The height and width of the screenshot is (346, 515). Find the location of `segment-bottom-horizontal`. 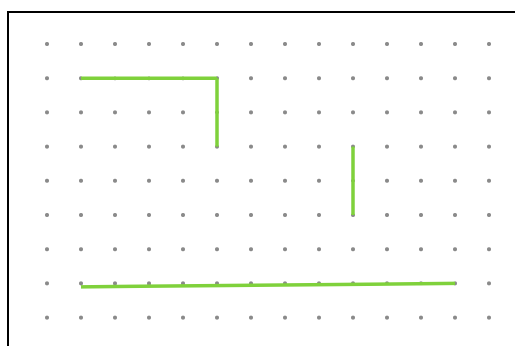

segment-bottom-horizontal is located at coordinates (268, 285).